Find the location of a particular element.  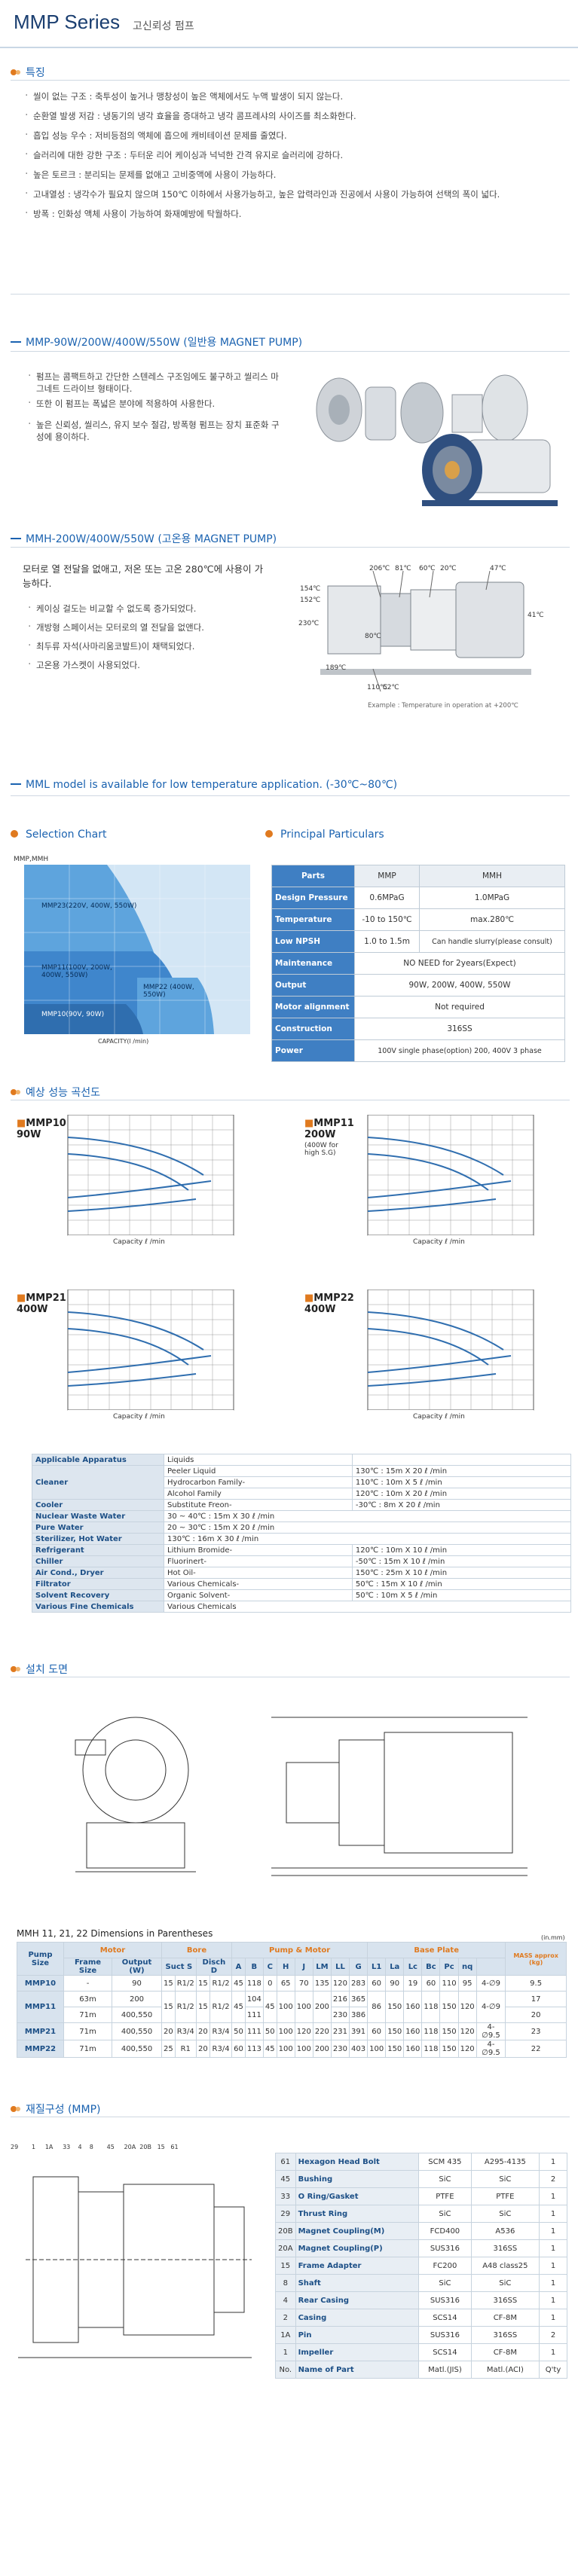

list-item: 높은 토르크 : 분리되는 문제를 없애고 고비중액에 사용이 가능하다. is located at coordinates (286, 175).